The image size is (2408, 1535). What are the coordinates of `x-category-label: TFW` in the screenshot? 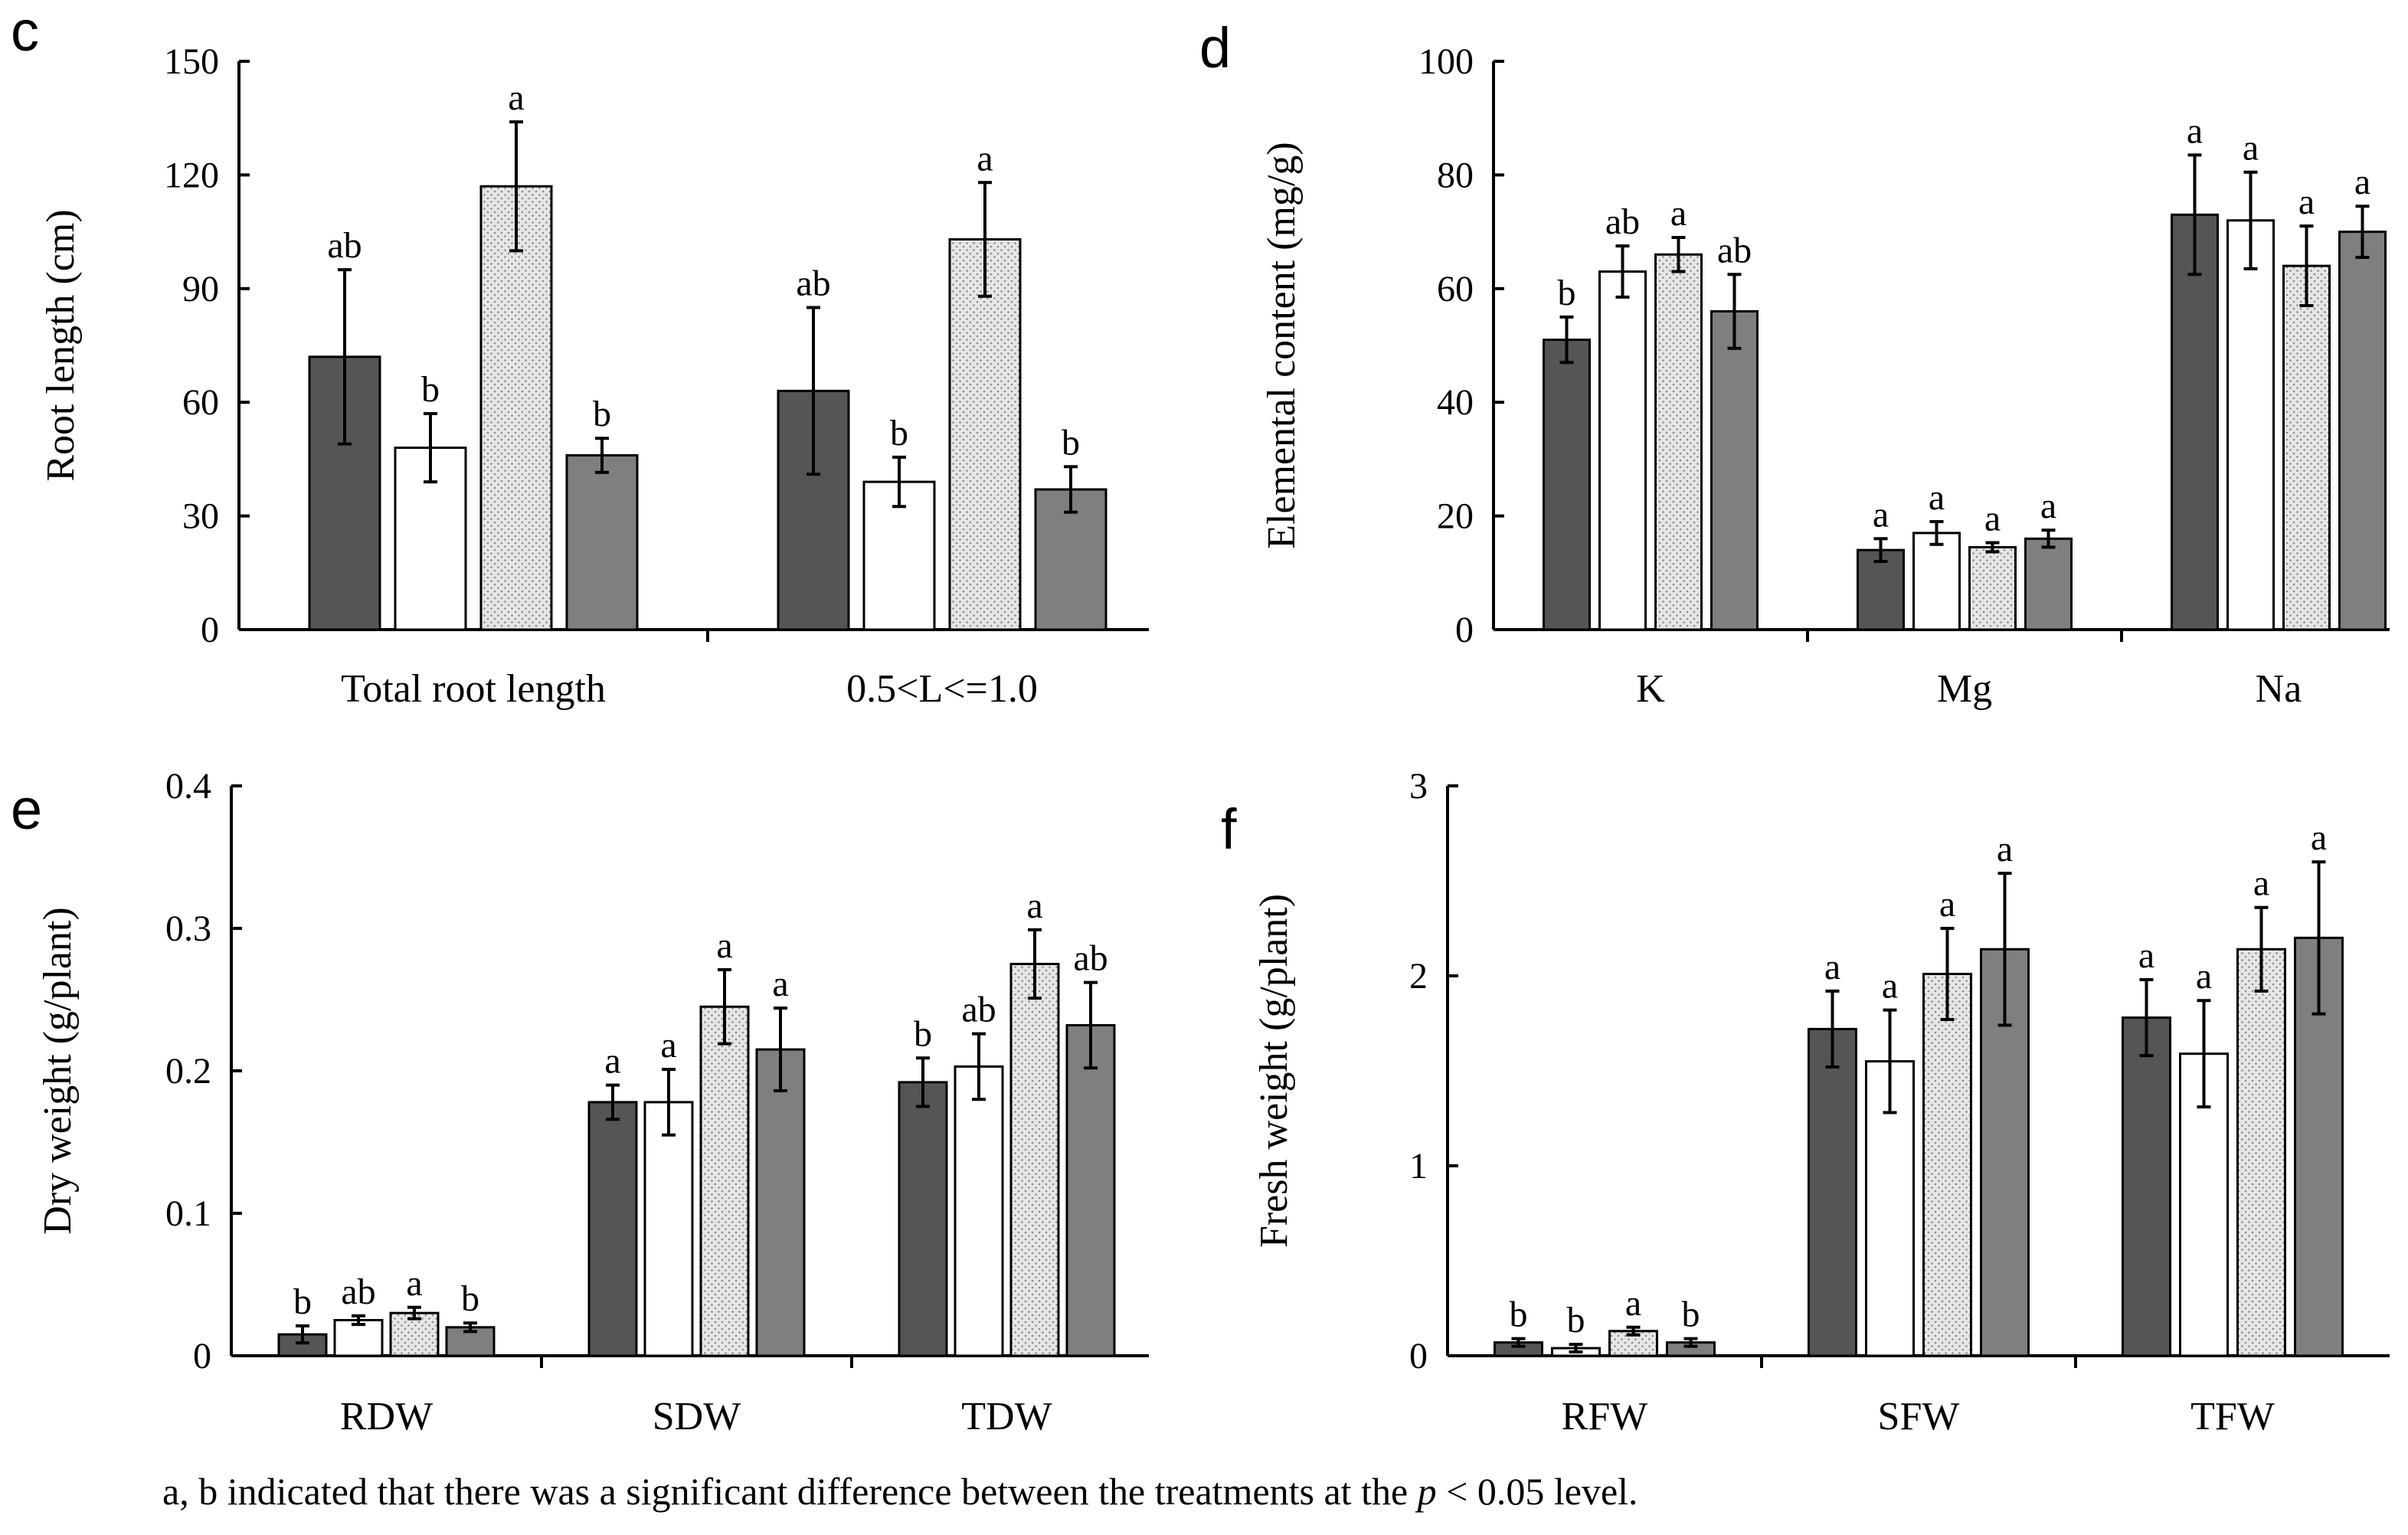 It's located at (2232, 1416).